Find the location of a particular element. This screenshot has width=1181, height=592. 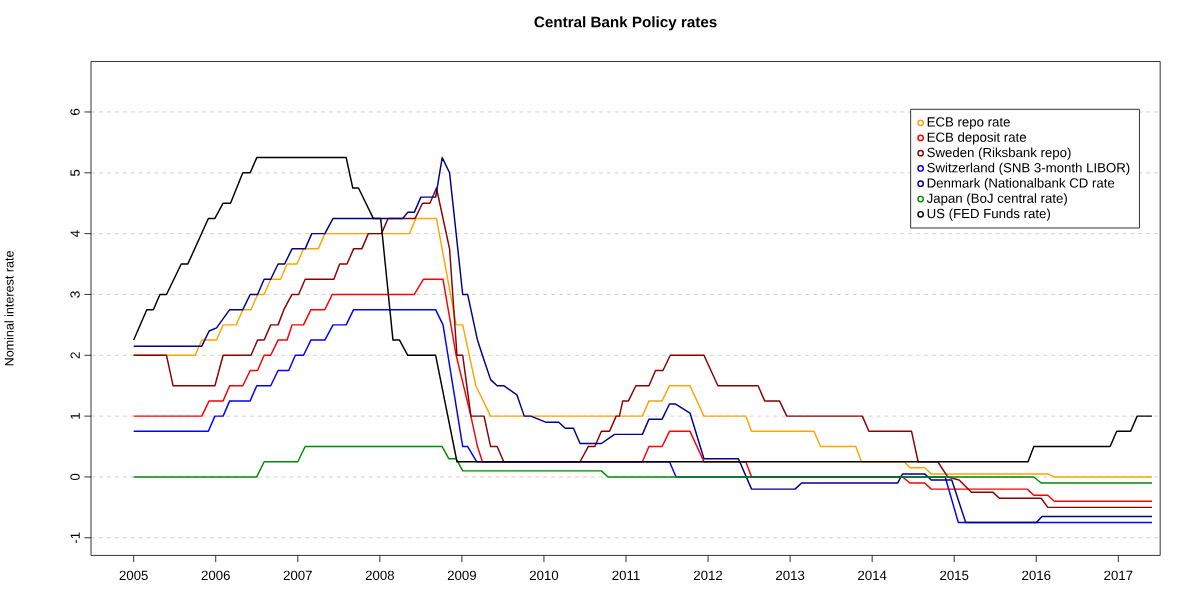

y-tick-label: -1 is located at coordinates (75, 538).